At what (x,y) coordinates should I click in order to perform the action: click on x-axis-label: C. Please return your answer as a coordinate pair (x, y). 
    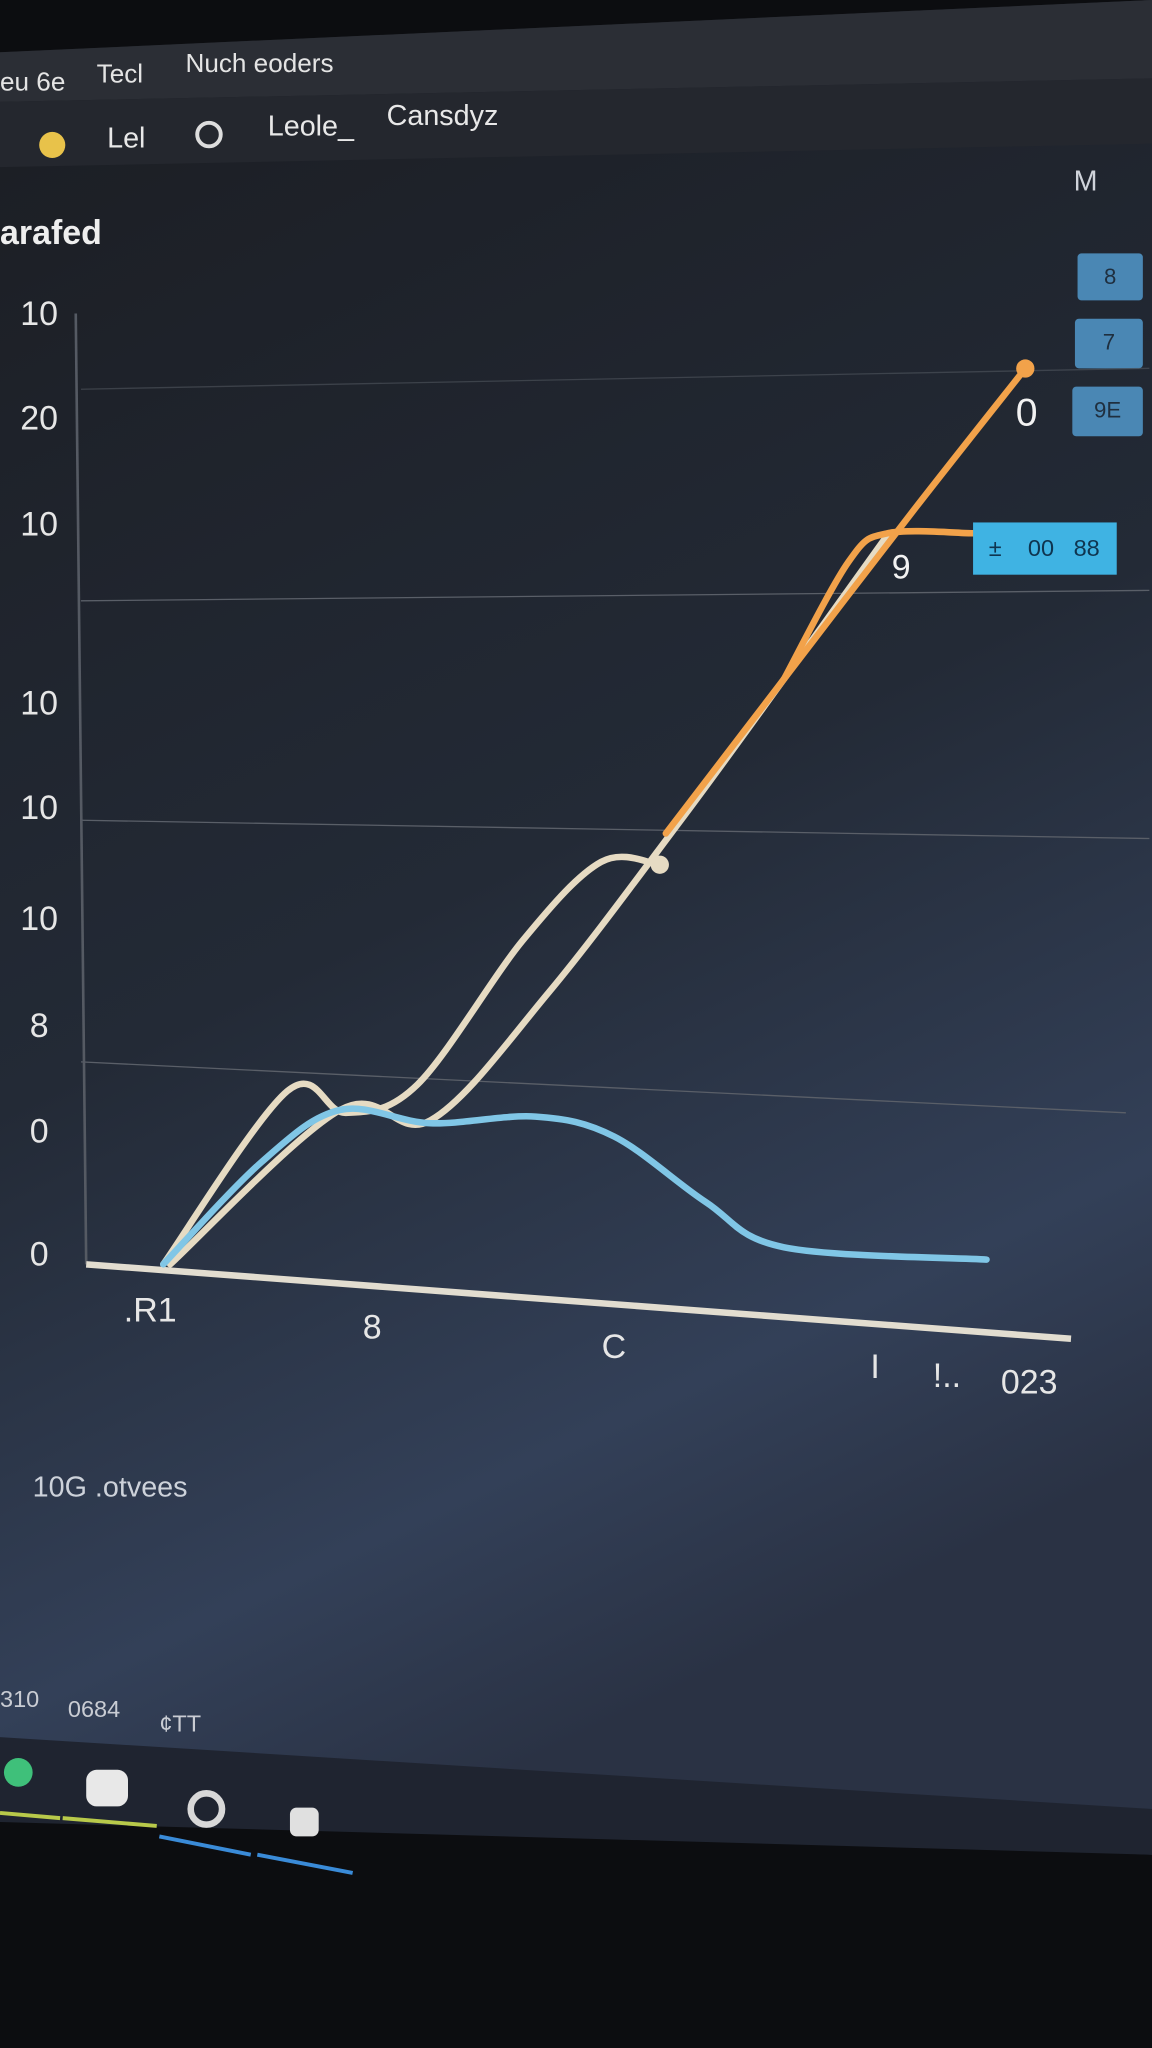
    Looking at the image, I should click on (614, 1347).